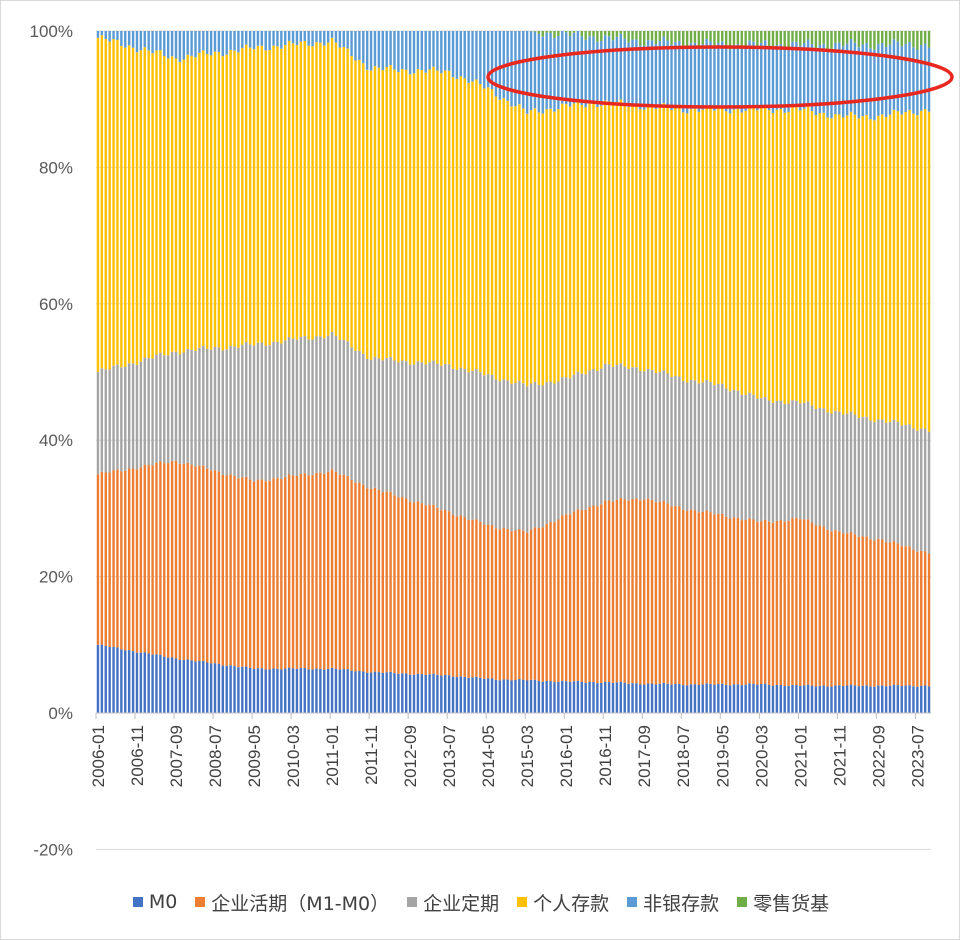 Image resolution: width=960 pixels, height=940 pixels. What do you see at coordinates (488, 756) in the screenshot?
I see `x-tick-label: 2014-05` at bounding box center [488, 756].